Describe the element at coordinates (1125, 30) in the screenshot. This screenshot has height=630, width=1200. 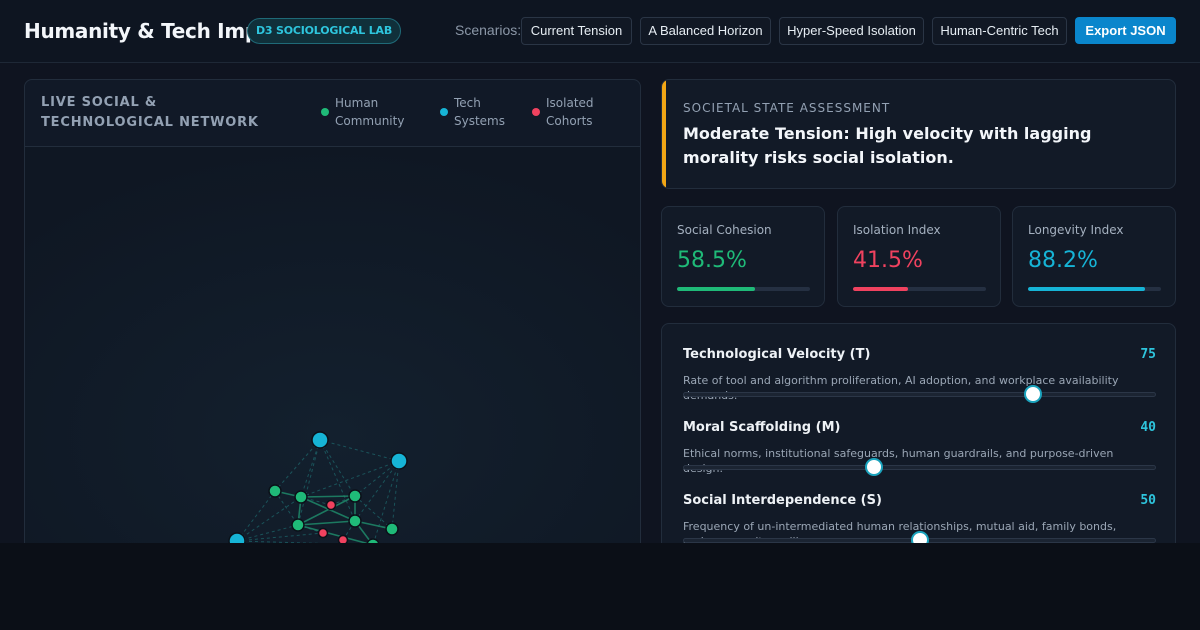
I see `export-json-button: Export JSON` at that location.